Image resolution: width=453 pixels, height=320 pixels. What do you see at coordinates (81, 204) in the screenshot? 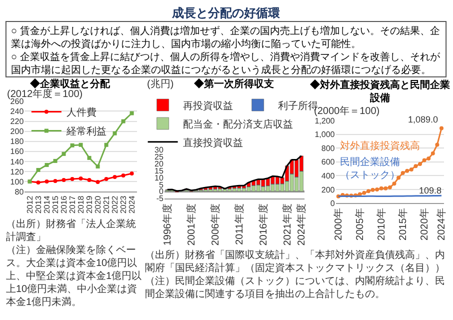
I see `x-tick-label: 2018` at bounding box center [81, 204].